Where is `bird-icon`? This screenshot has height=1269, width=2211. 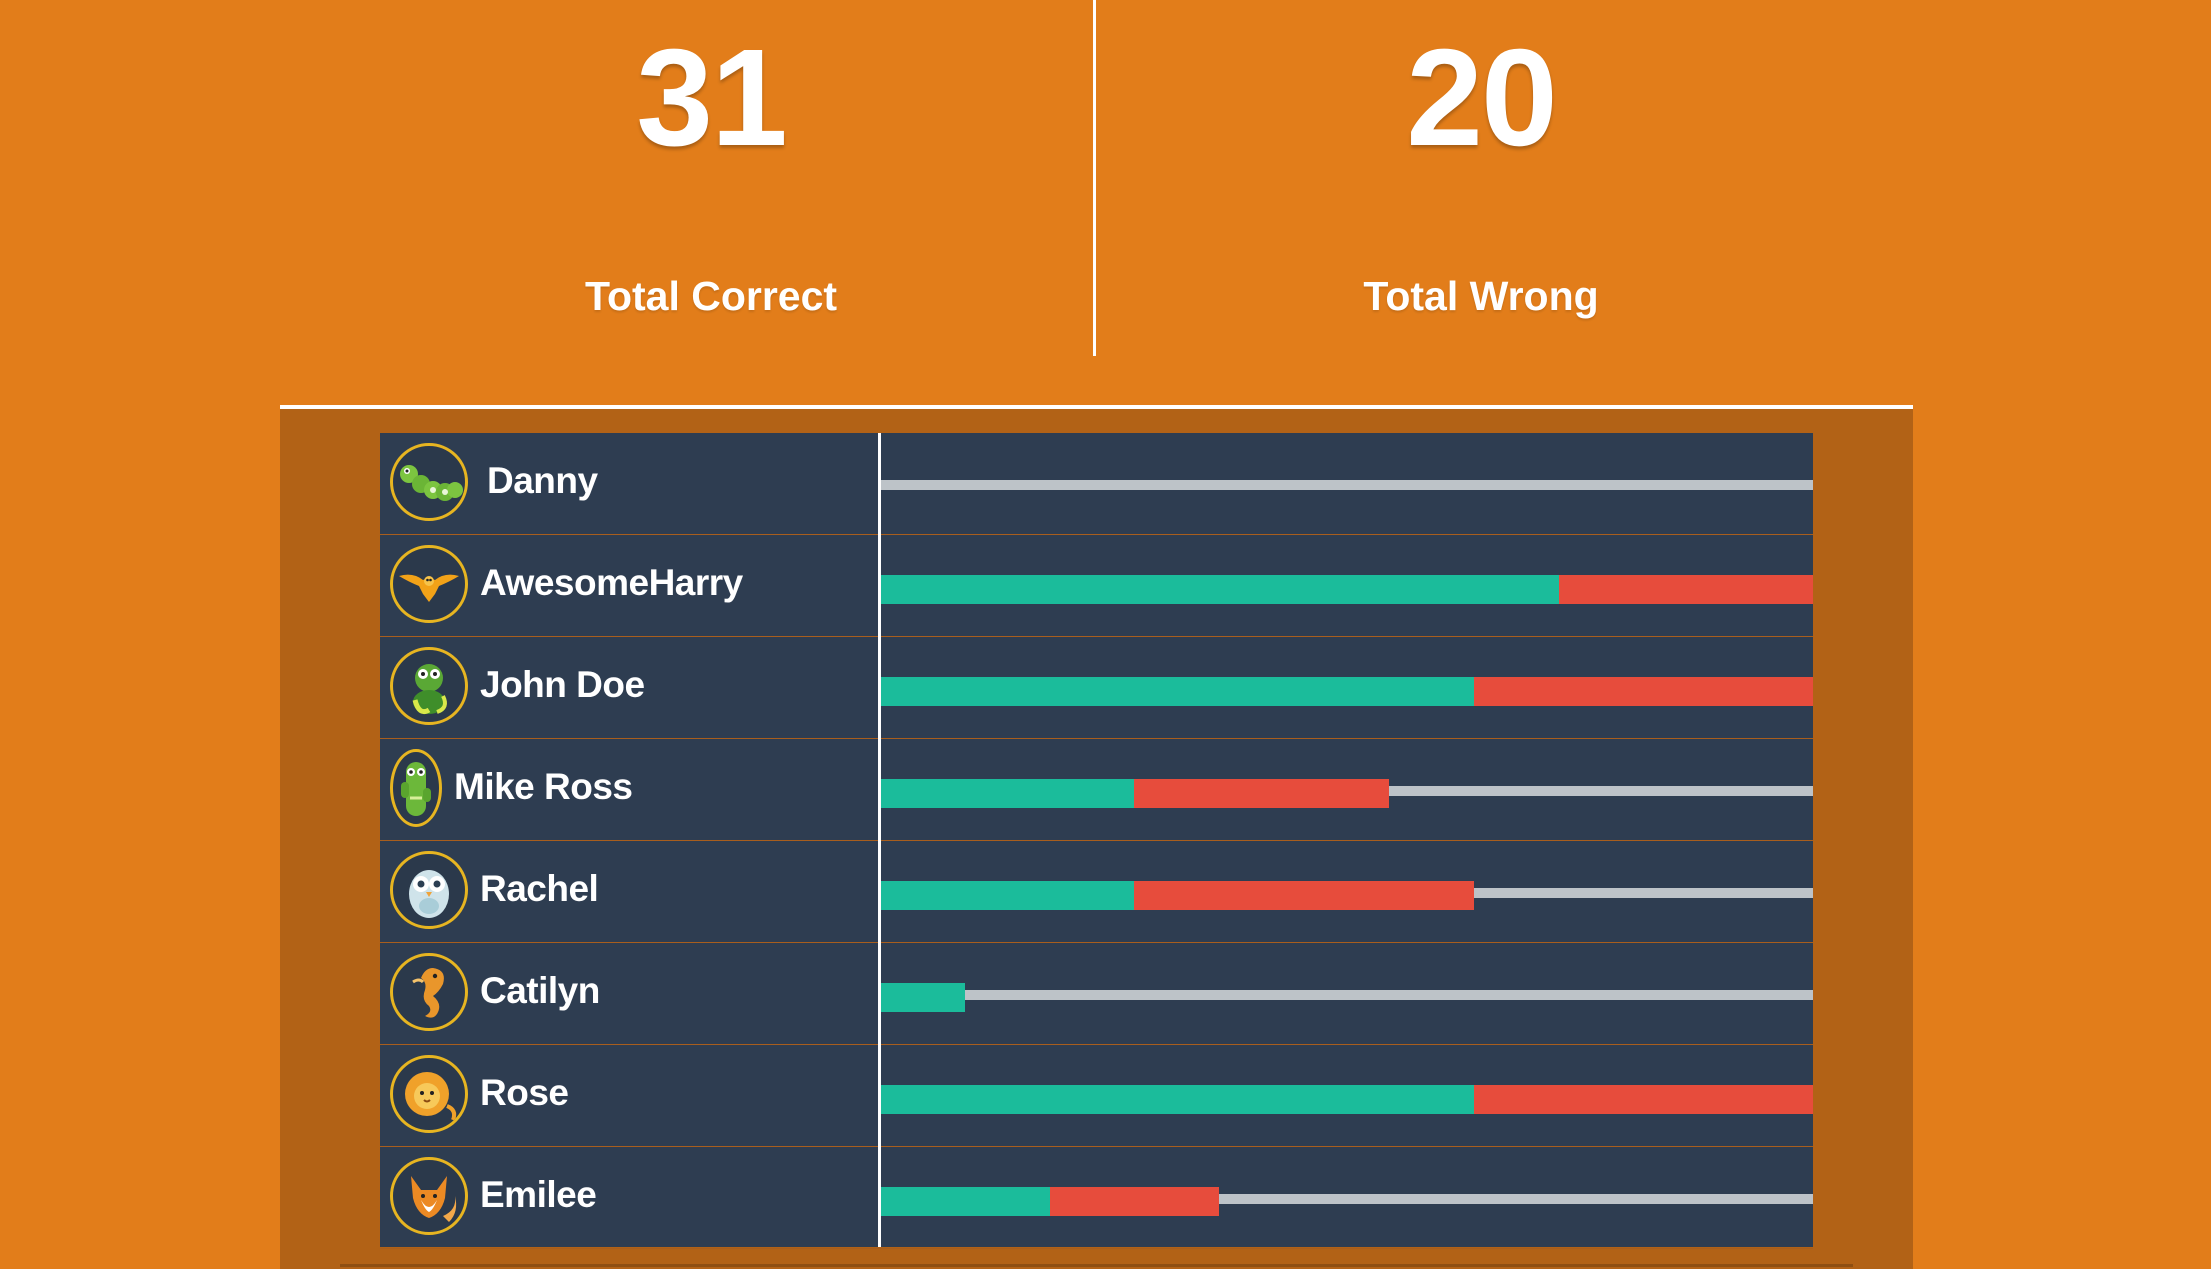 bird-icon is located at coordinates (429, 584).